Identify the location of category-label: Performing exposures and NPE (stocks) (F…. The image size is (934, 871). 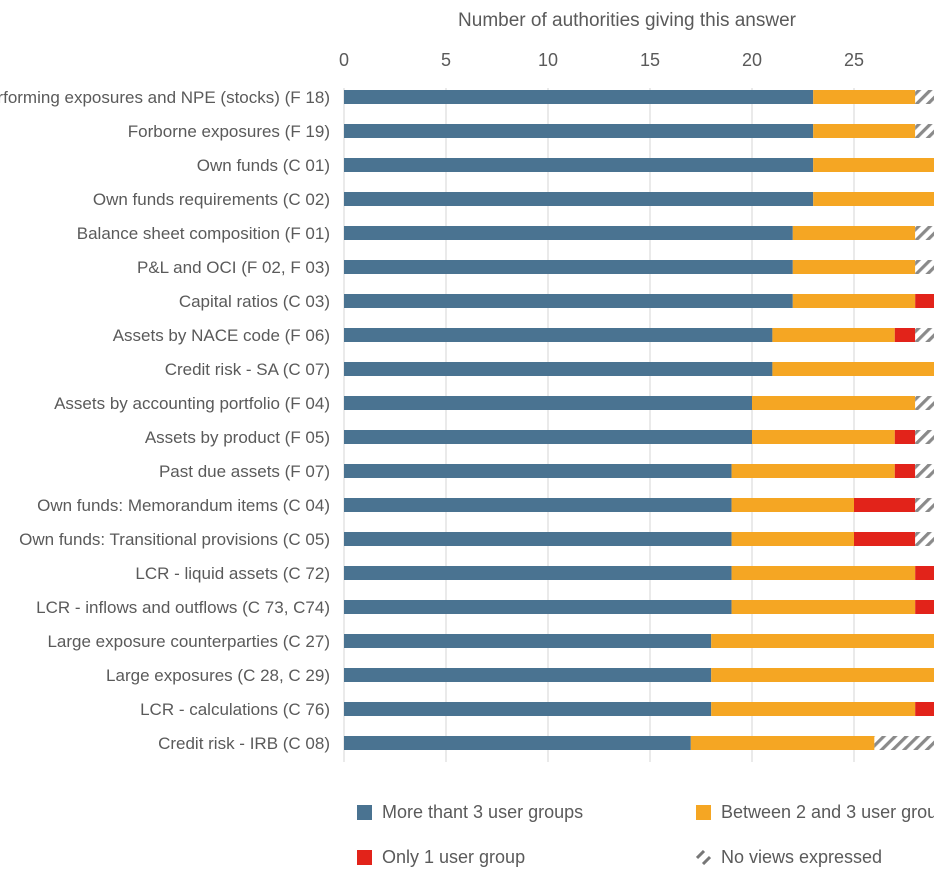
(165, 97).